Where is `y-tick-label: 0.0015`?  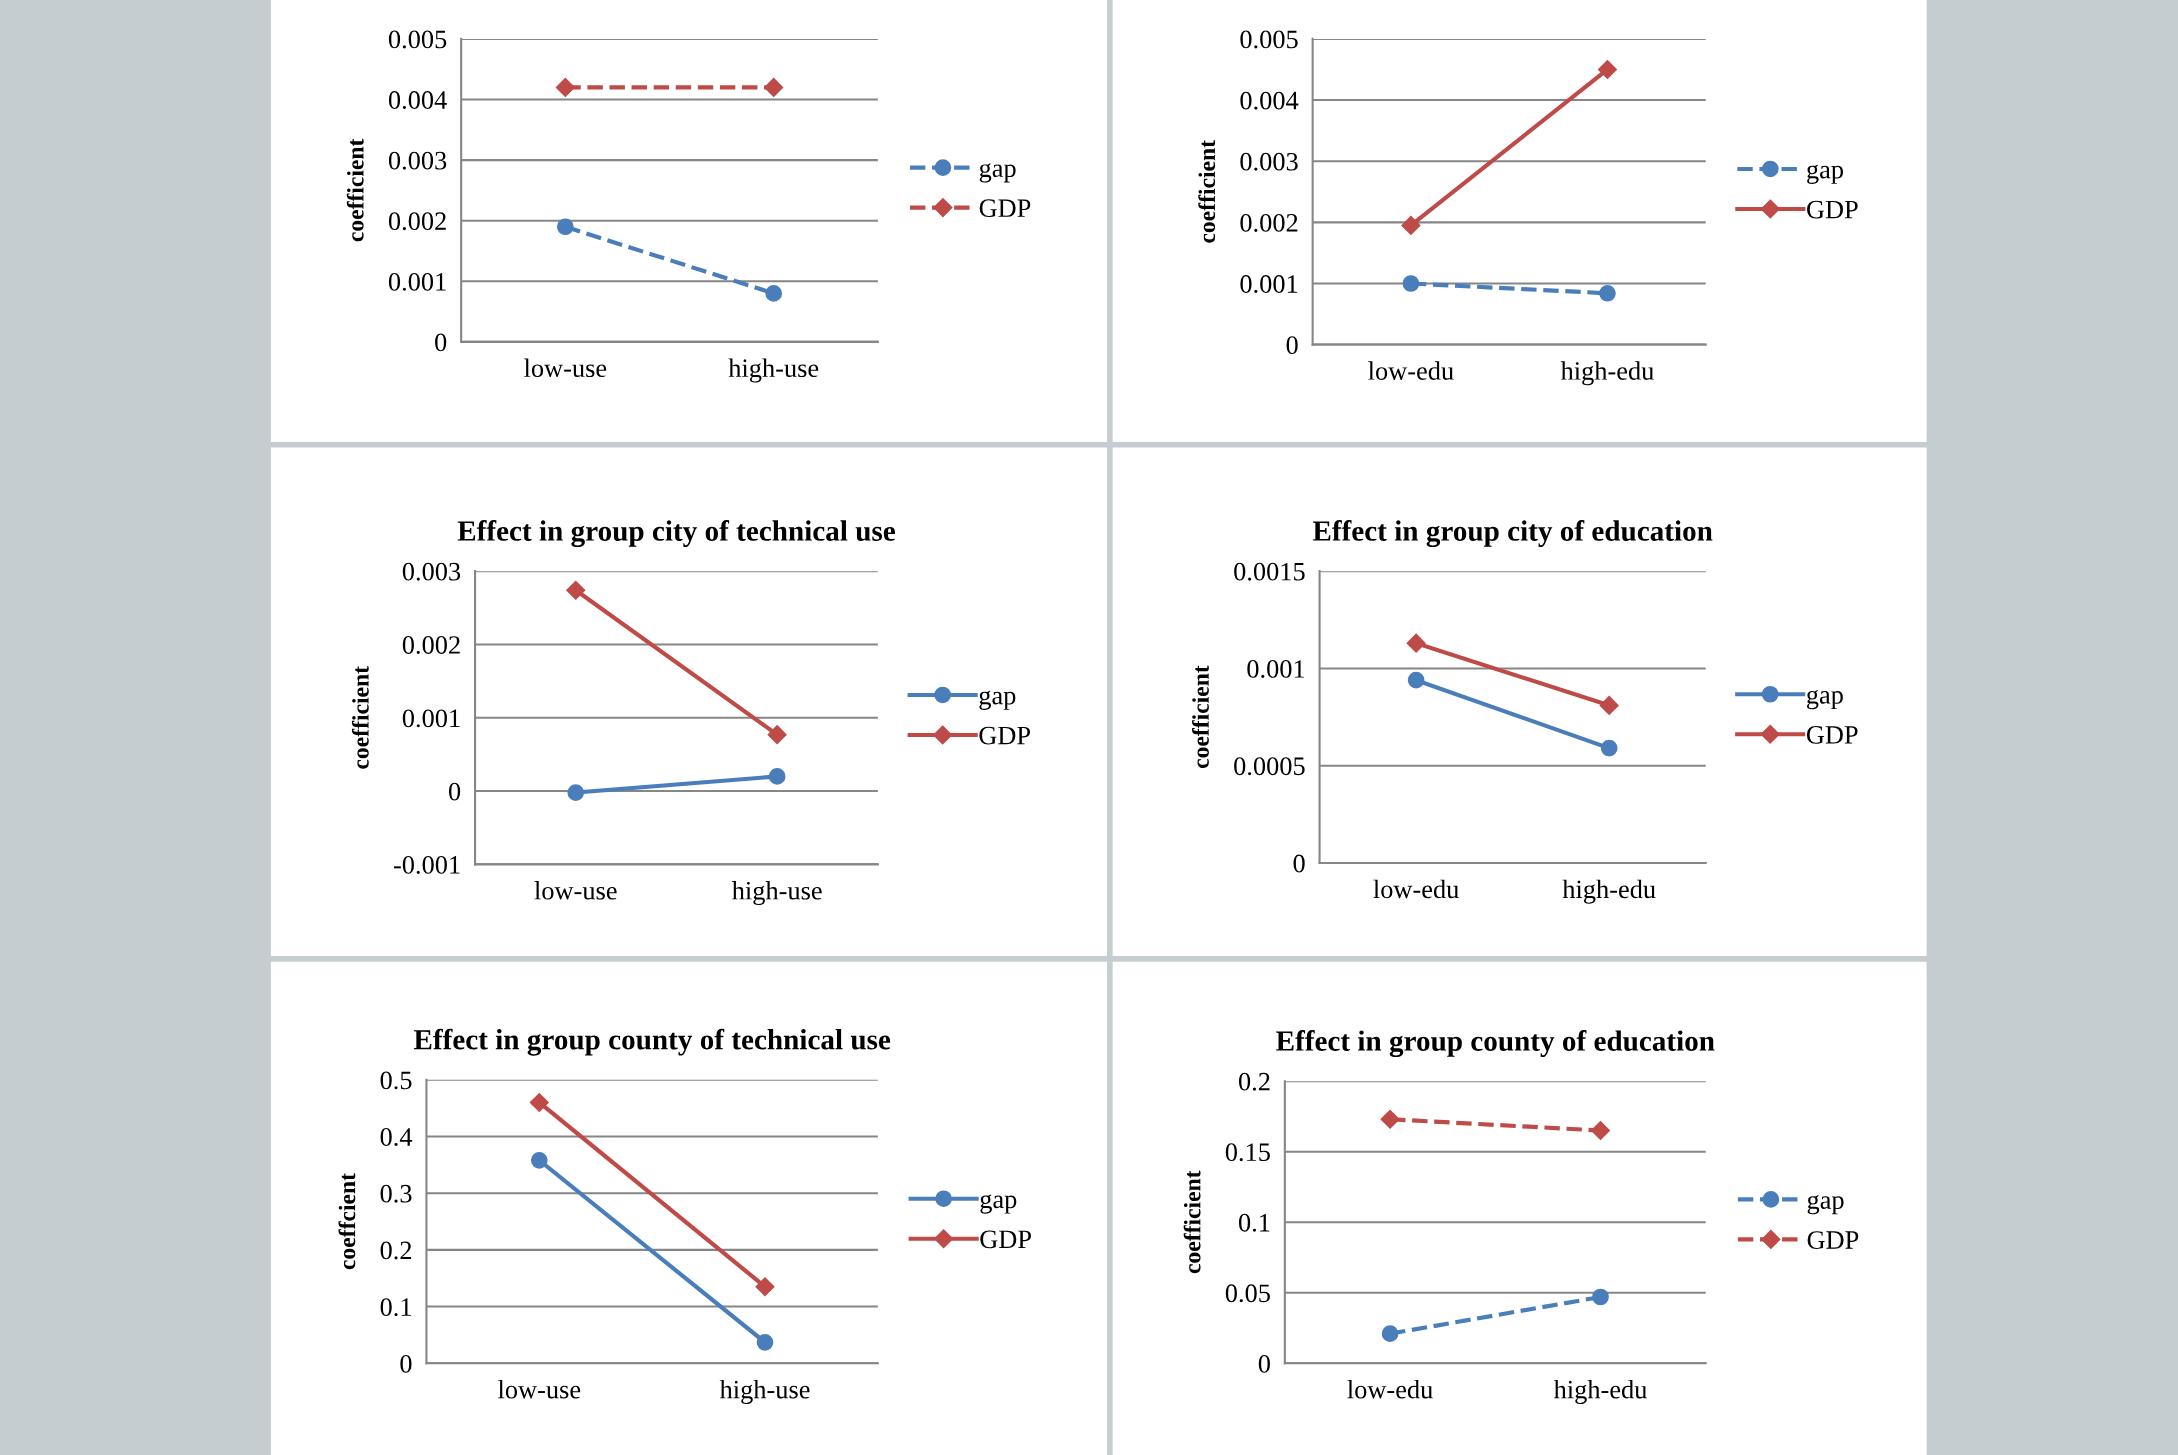
y-tick-label: 0.0015 is located at coordinates (1269, 571).